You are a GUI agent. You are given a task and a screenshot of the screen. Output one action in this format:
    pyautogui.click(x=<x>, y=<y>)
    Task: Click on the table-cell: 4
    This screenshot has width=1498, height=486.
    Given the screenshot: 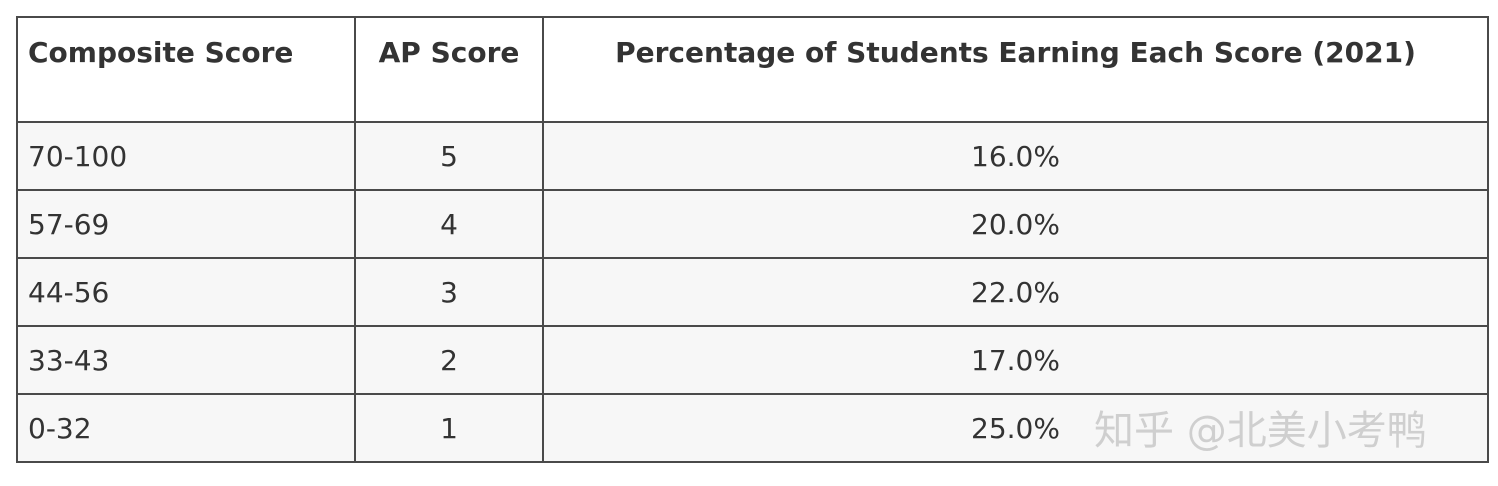 What is the action you would take?
    pyautogui.click(x=449, y=224)
    